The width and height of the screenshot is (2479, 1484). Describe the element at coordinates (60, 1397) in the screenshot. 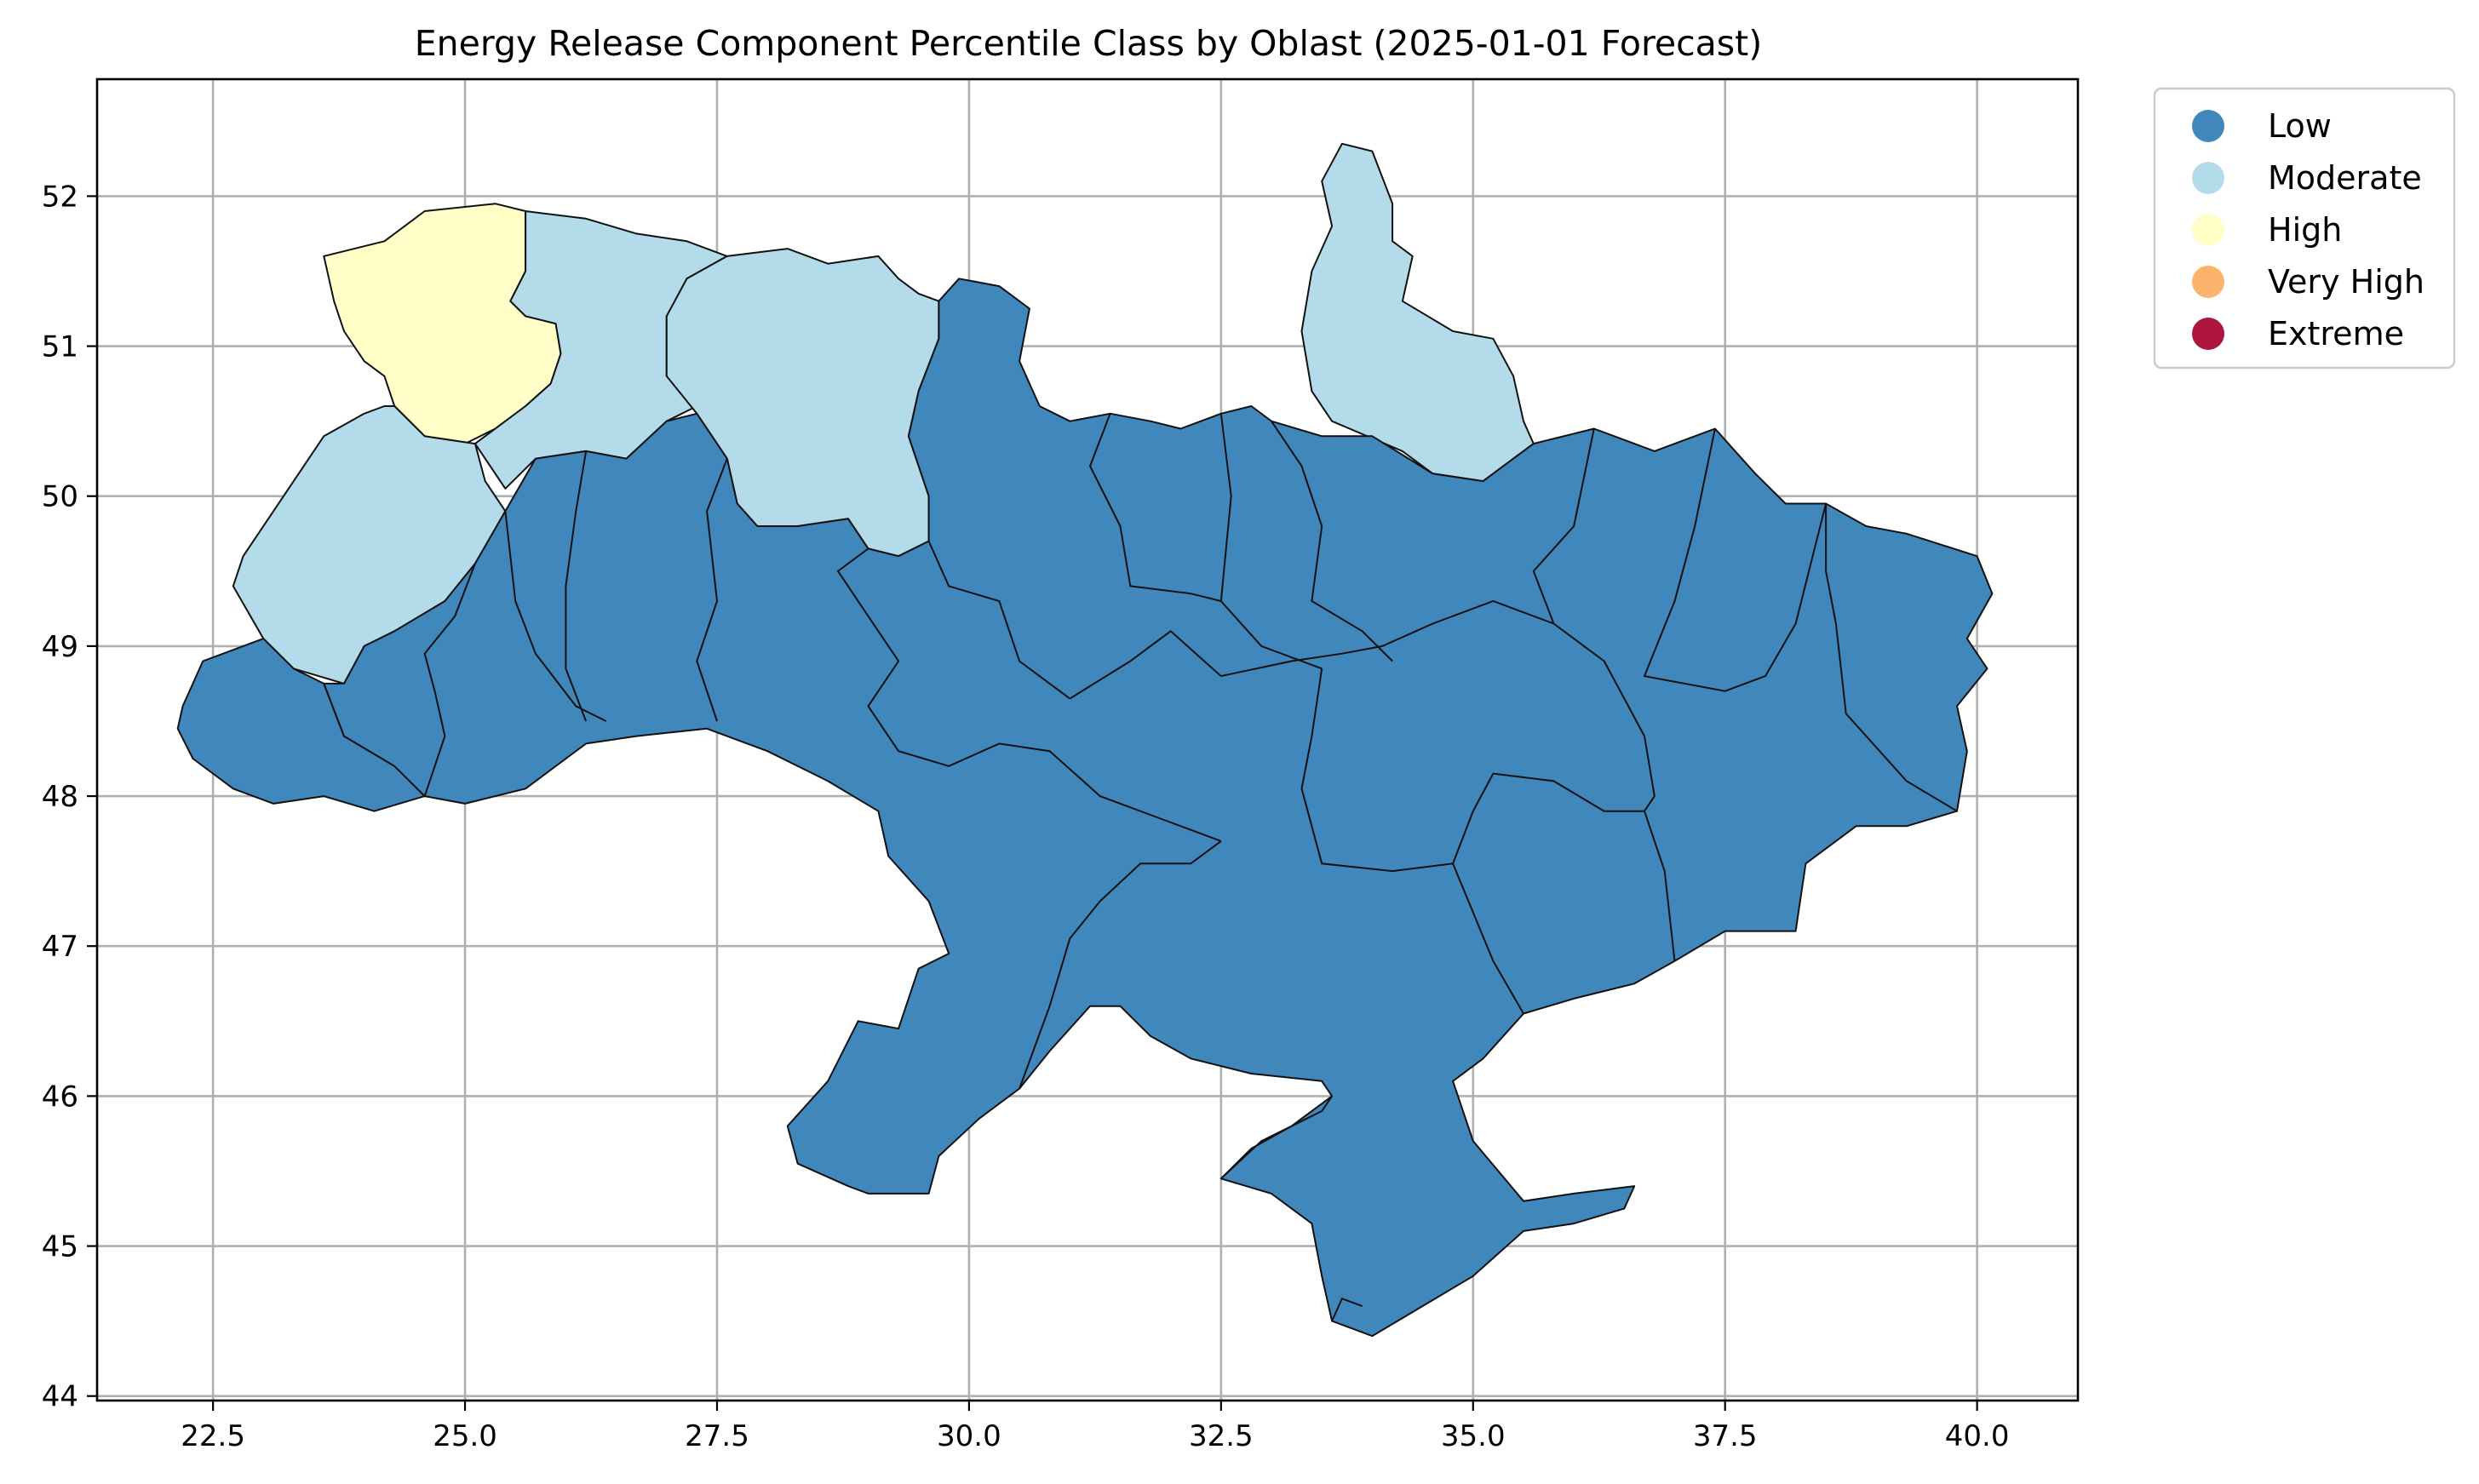

I see `y-tick-label: 44` at that location.